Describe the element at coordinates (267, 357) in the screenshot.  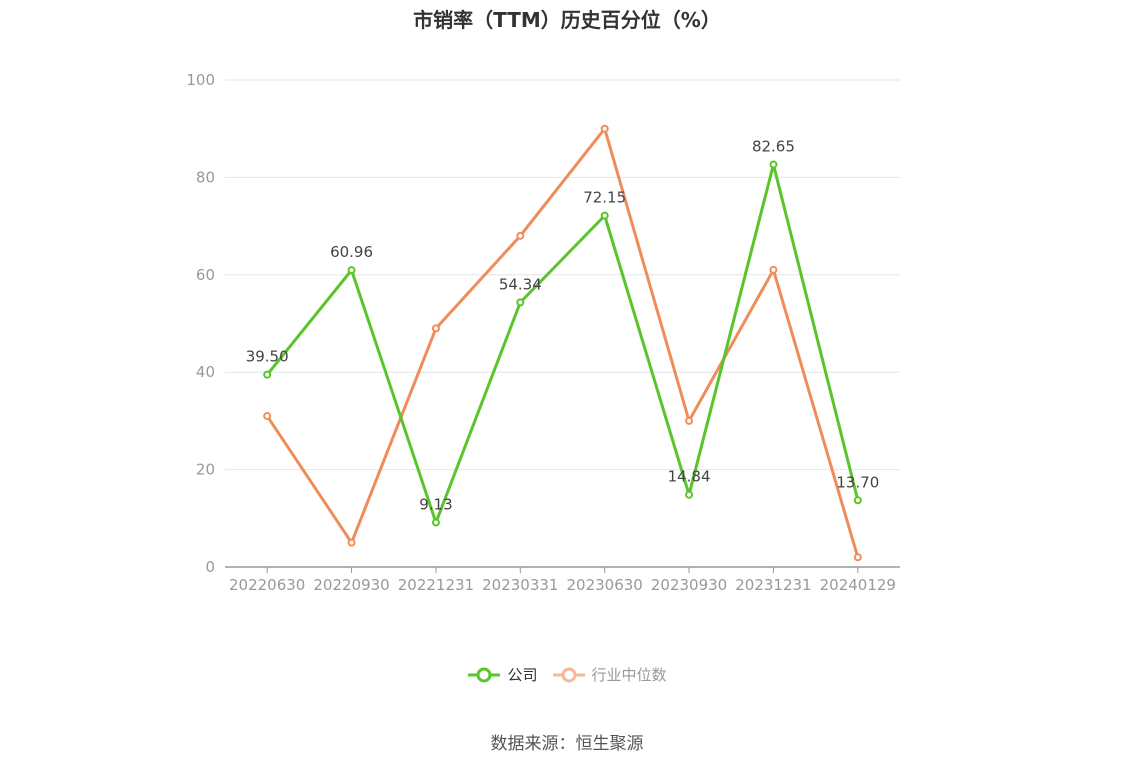
I see `data-label: 39.50` at that location.